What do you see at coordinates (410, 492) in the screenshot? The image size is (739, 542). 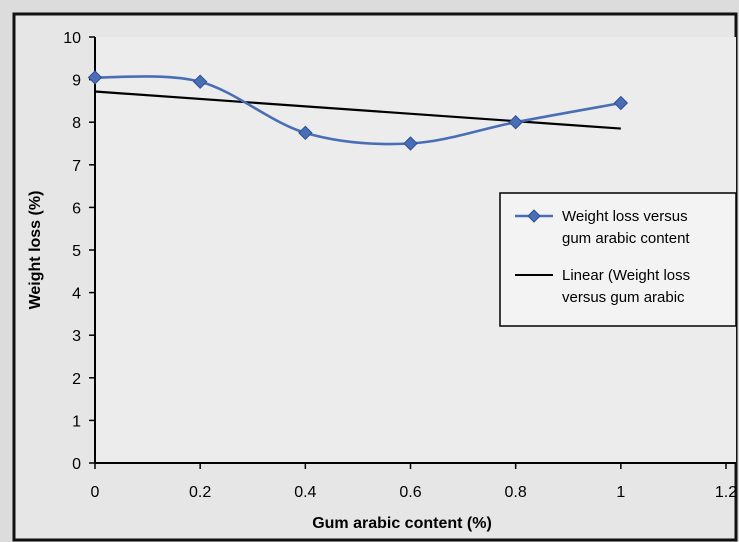 I see `x-tick-label: 0.6` at bounding box center [410, 492].